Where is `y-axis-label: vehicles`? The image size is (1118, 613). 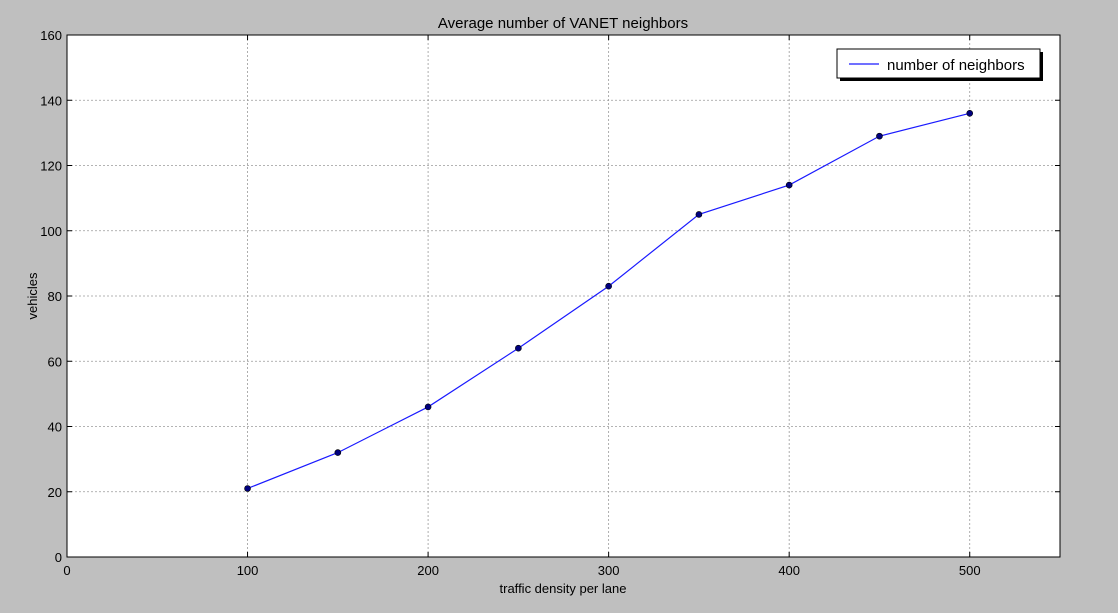
y-axis-label: vehicles is located at coordinates (32, 295).